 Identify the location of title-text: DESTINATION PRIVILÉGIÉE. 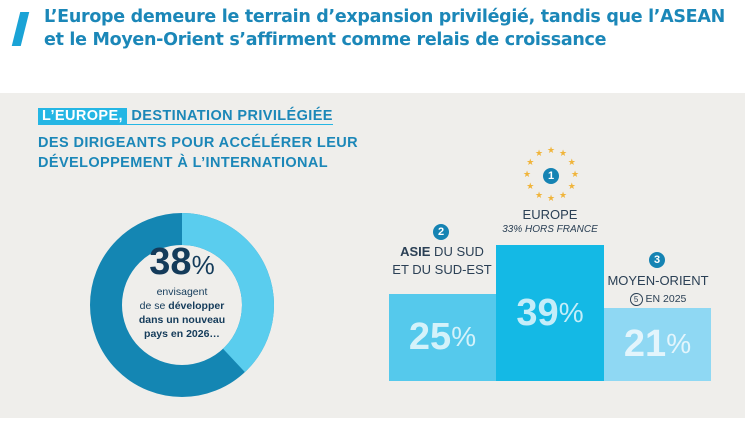
(232, 116).